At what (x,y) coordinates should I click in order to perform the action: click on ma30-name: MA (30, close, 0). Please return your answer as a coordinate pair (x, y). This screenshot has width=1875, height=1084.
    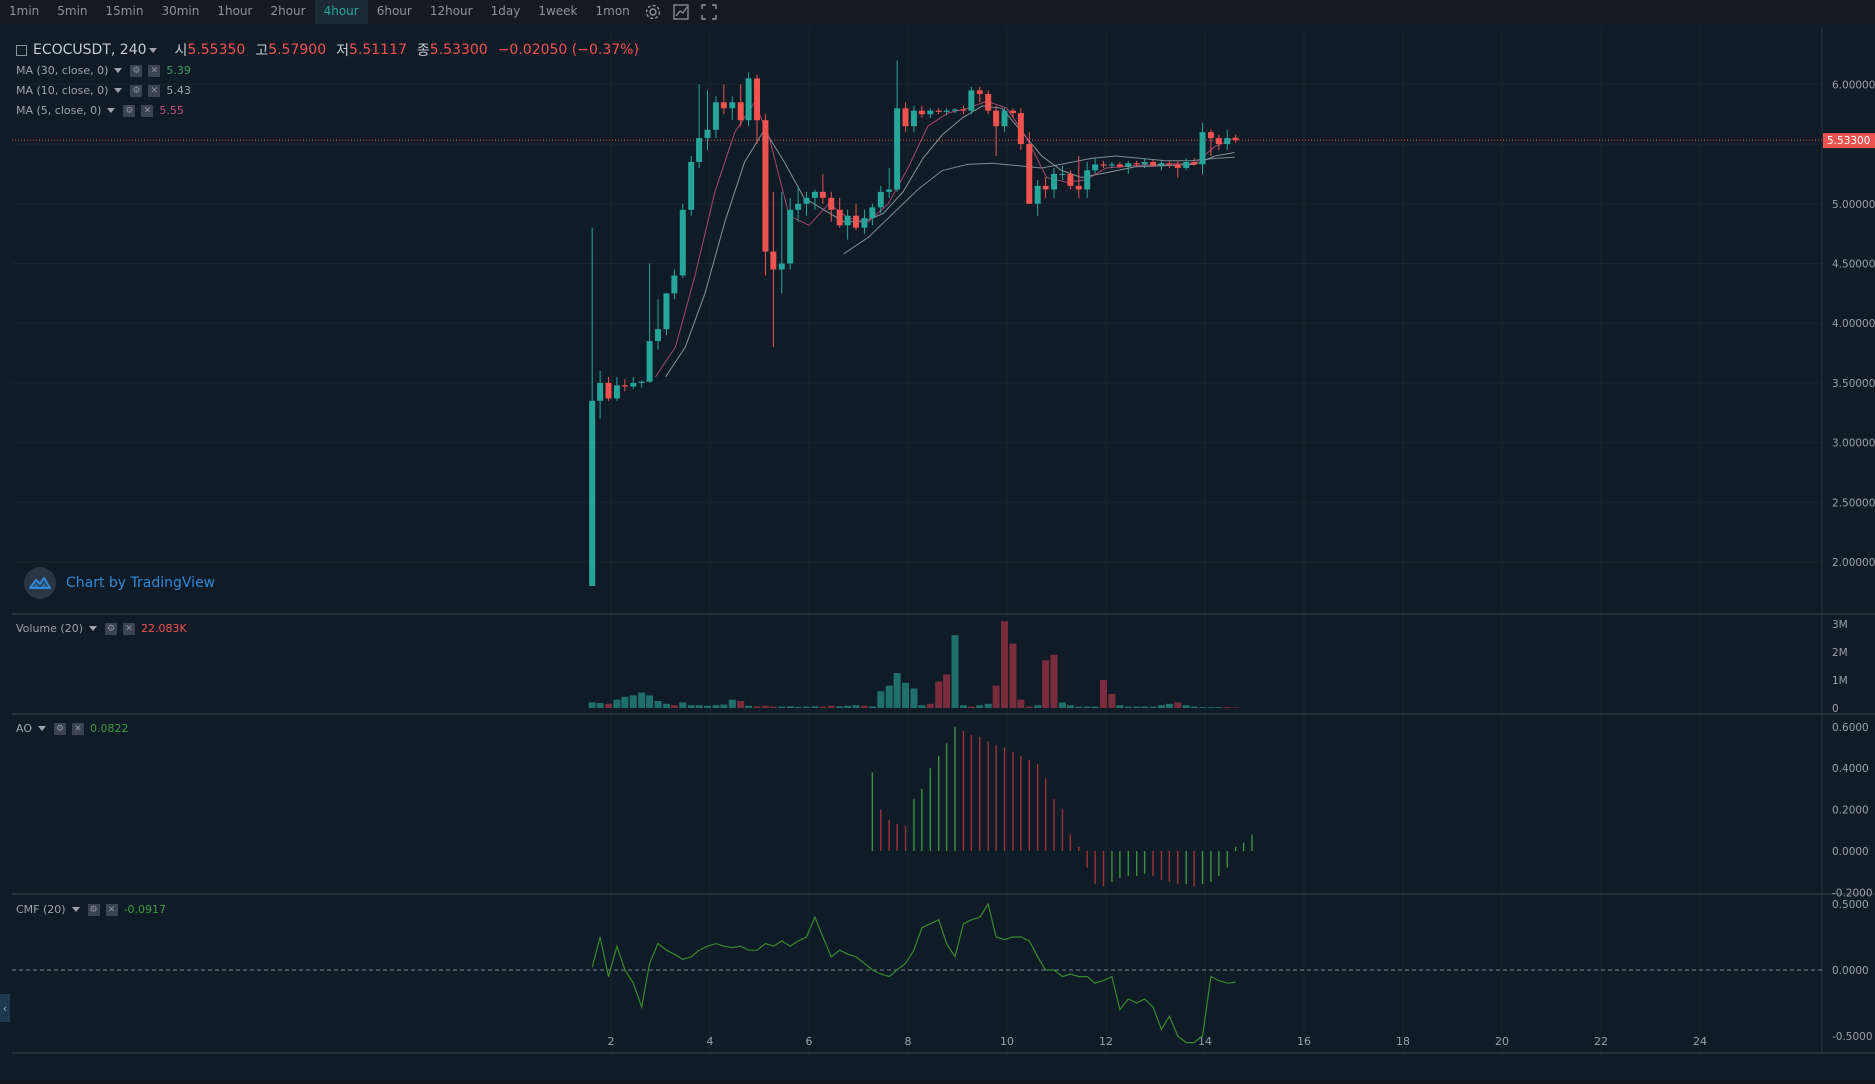
    Looking at the image, I should click on (62, 70).